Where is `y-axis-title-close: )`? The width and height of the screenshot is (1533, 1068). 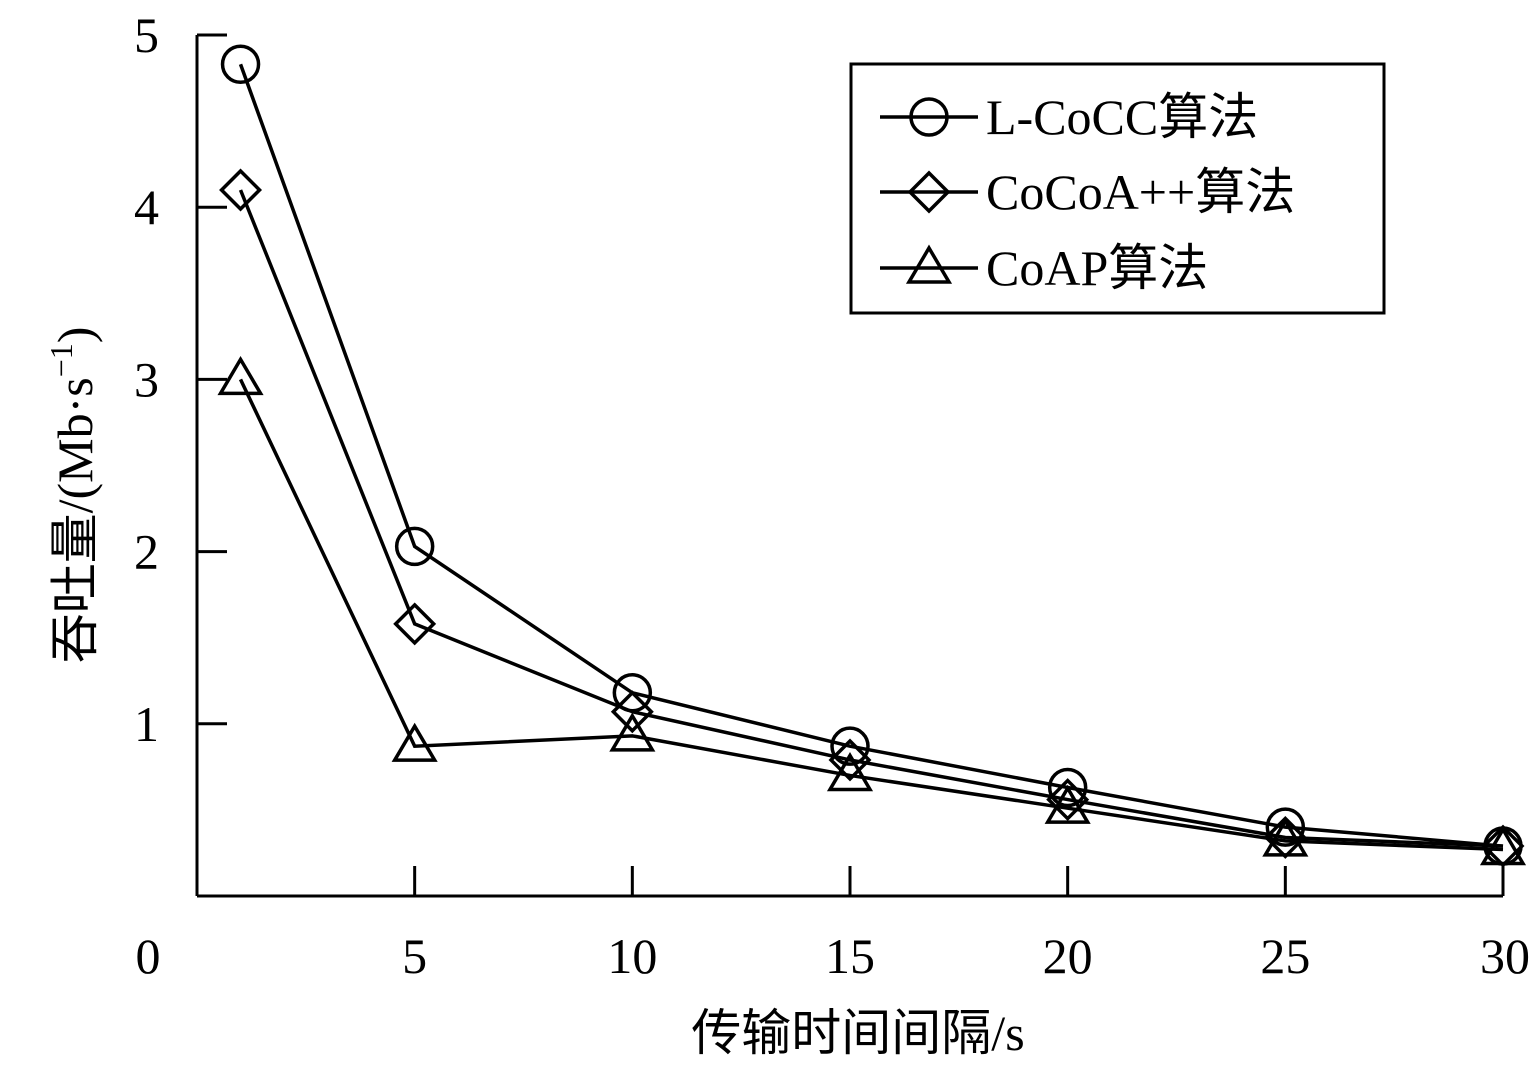 y-axis-title-close: ) is located at coordinates (75, 335).